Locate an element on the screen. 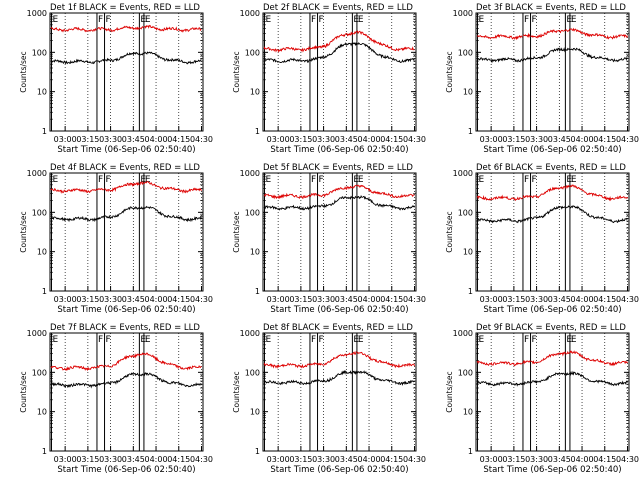 The image size is (640, 480). panel-title: Det 6f BLACK = Events, RED = LLD is located at coordinates (551, 168).